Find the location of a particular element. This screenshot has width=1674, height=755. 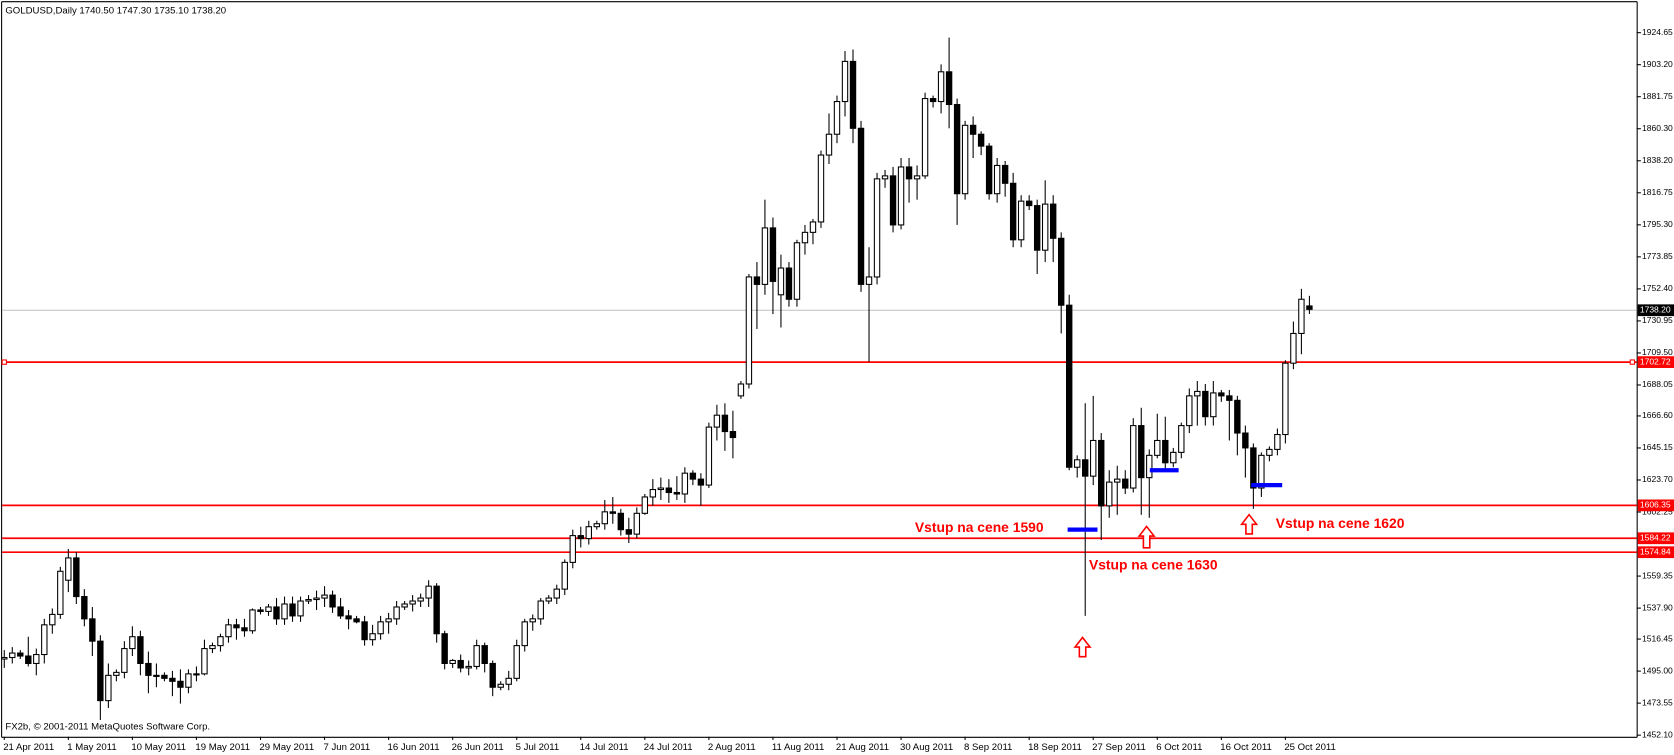

x-tick-label: 27 Sep 2011 is located at coordinates (1119, 747).